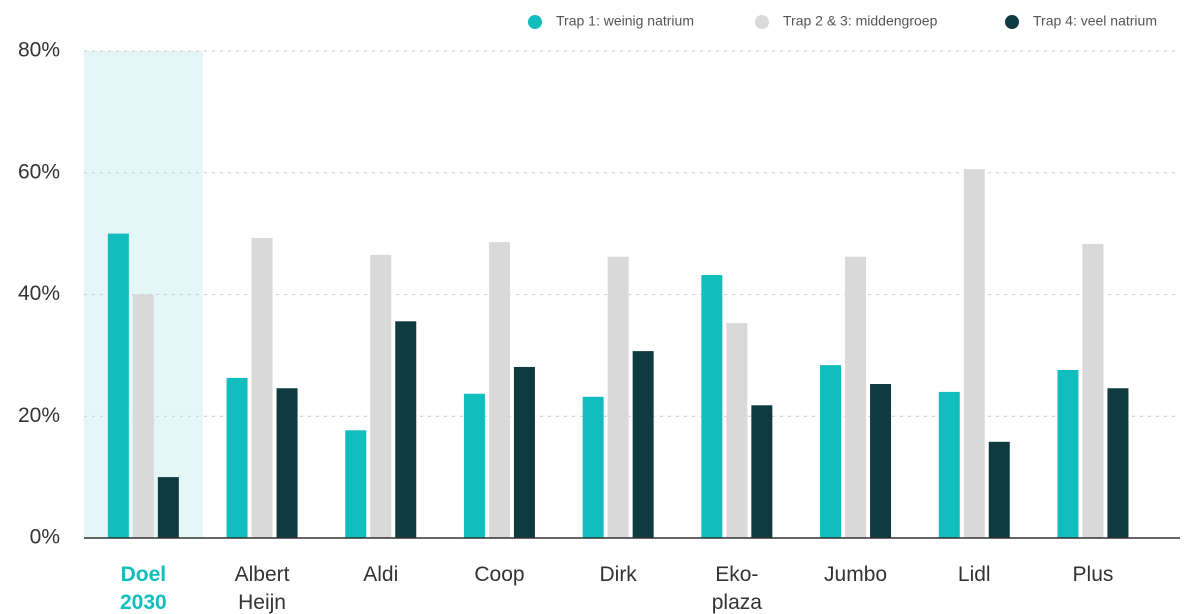 The width and height of the screenshot is (1193, 614). Describe the element at coordinates (1095, 21) in the screenshot. I see `legend-label: Trap 4: veel natrium` at that location.